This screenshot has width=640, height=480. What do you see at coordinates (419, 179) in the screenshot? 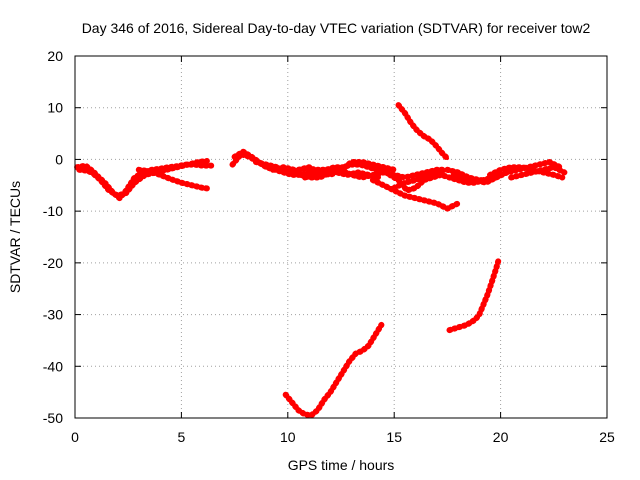
I see `series-arc-c3` at bounding box center [419, 179].